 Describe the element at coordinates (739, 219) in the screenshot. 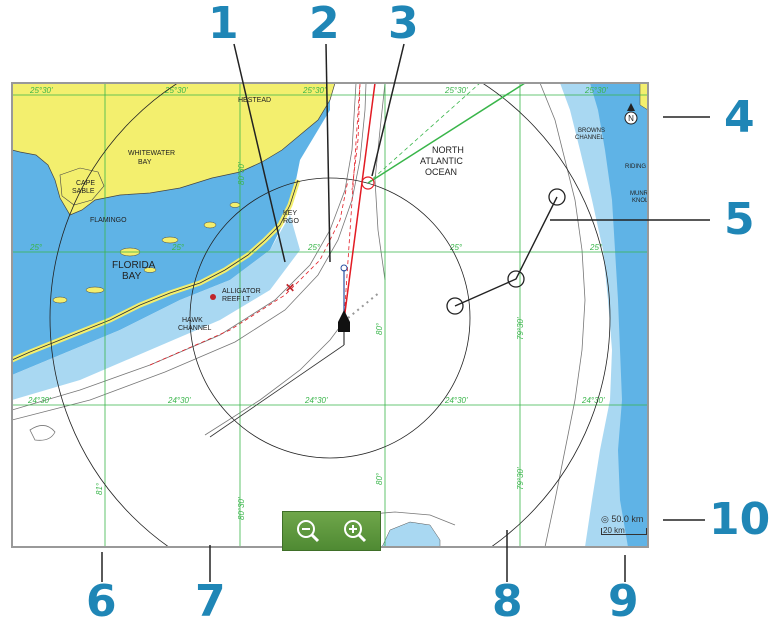

I see `callout-5: 5` at that location.